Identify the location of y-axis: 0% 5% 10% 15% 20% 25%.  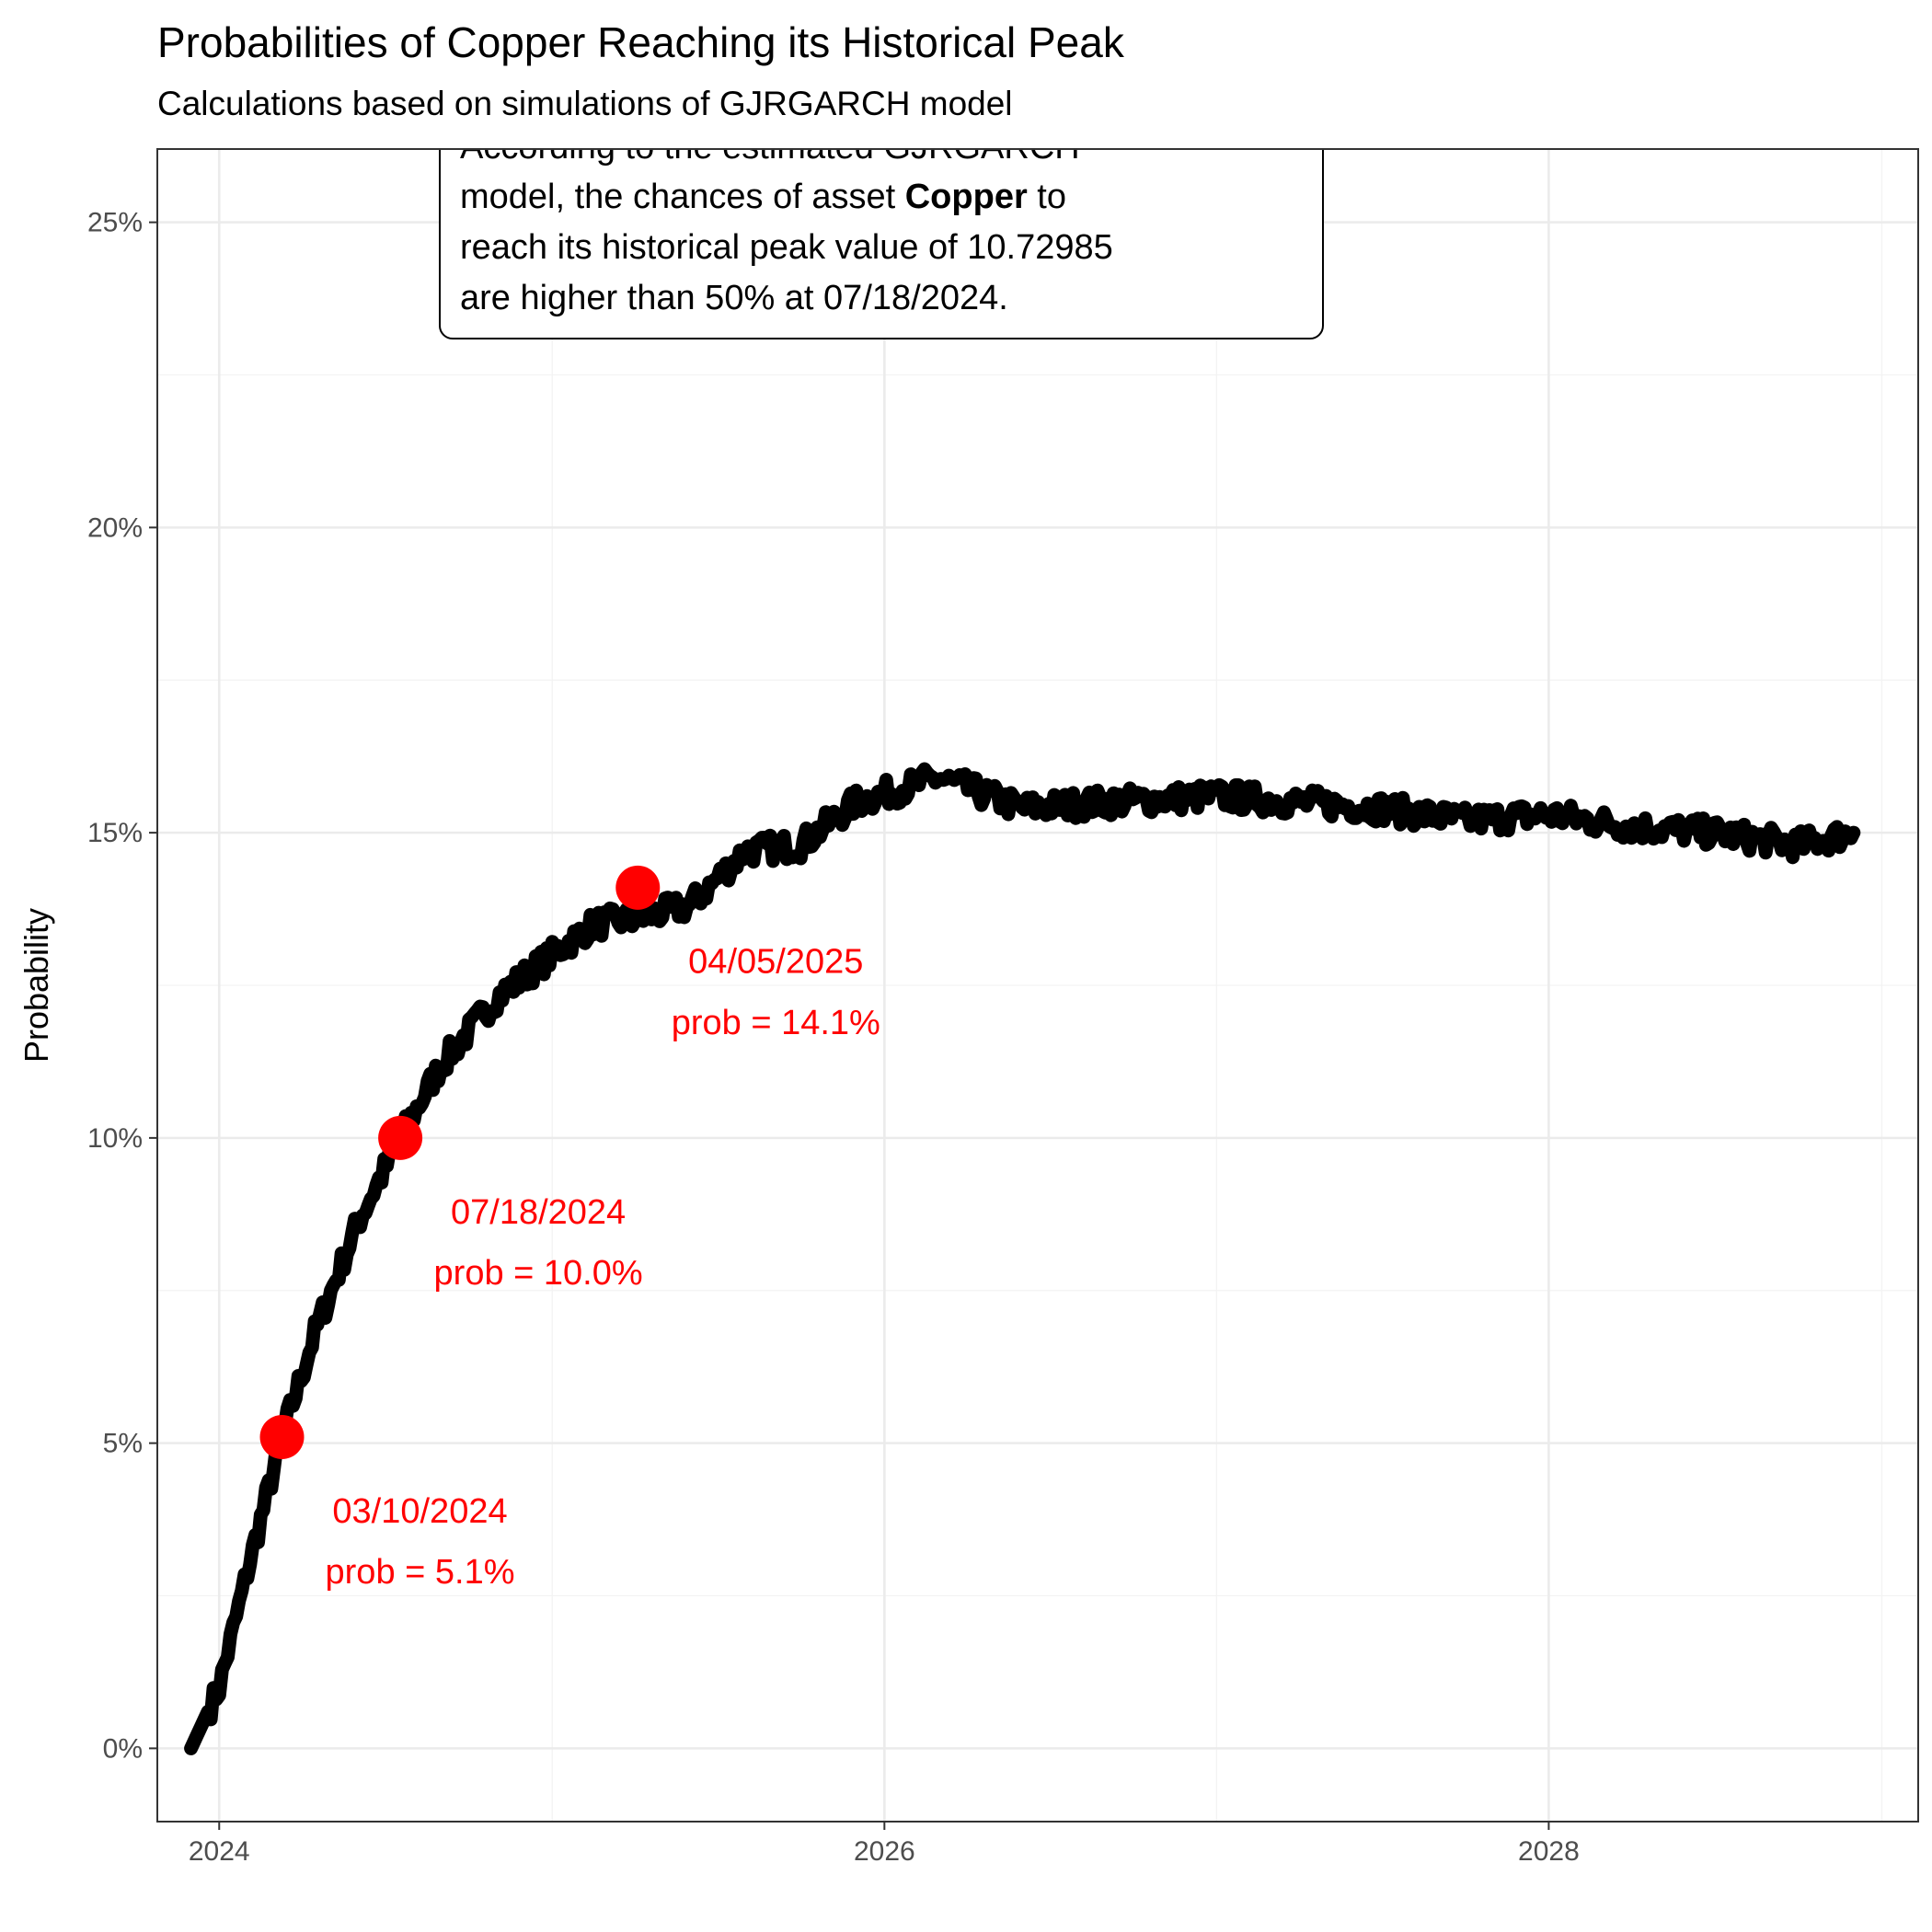
(115, 986).